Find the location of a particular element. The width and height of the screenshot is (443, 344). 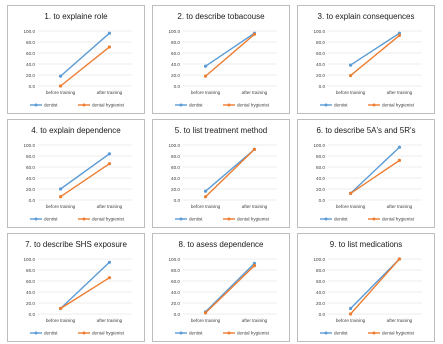

chart-title: 7. to describe SHS exposure is located at coordinates (76, 244).